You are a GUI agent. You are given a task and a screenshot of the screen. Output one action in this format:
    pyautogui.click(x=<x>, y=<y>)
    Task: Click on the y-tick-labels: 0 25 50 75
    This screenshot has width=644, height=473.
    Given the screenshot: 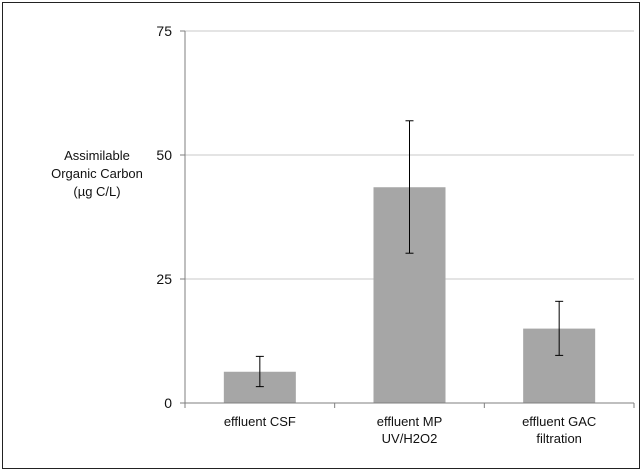 What is the action you would take?
    pyautogui.click(x=164, y=217)
    